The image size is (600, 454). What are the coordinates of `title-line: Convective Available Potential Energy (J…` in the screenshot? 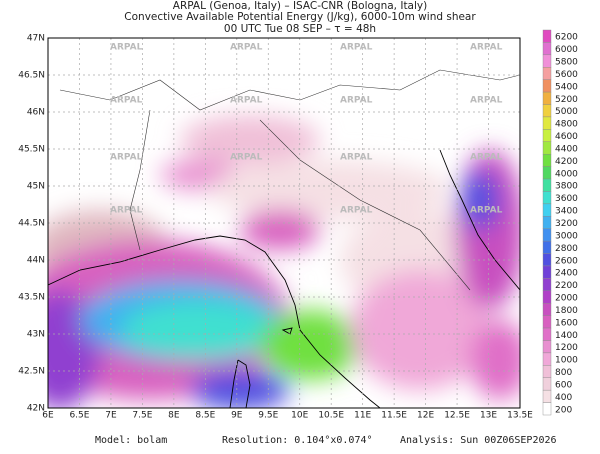 It's located at (300, 17).